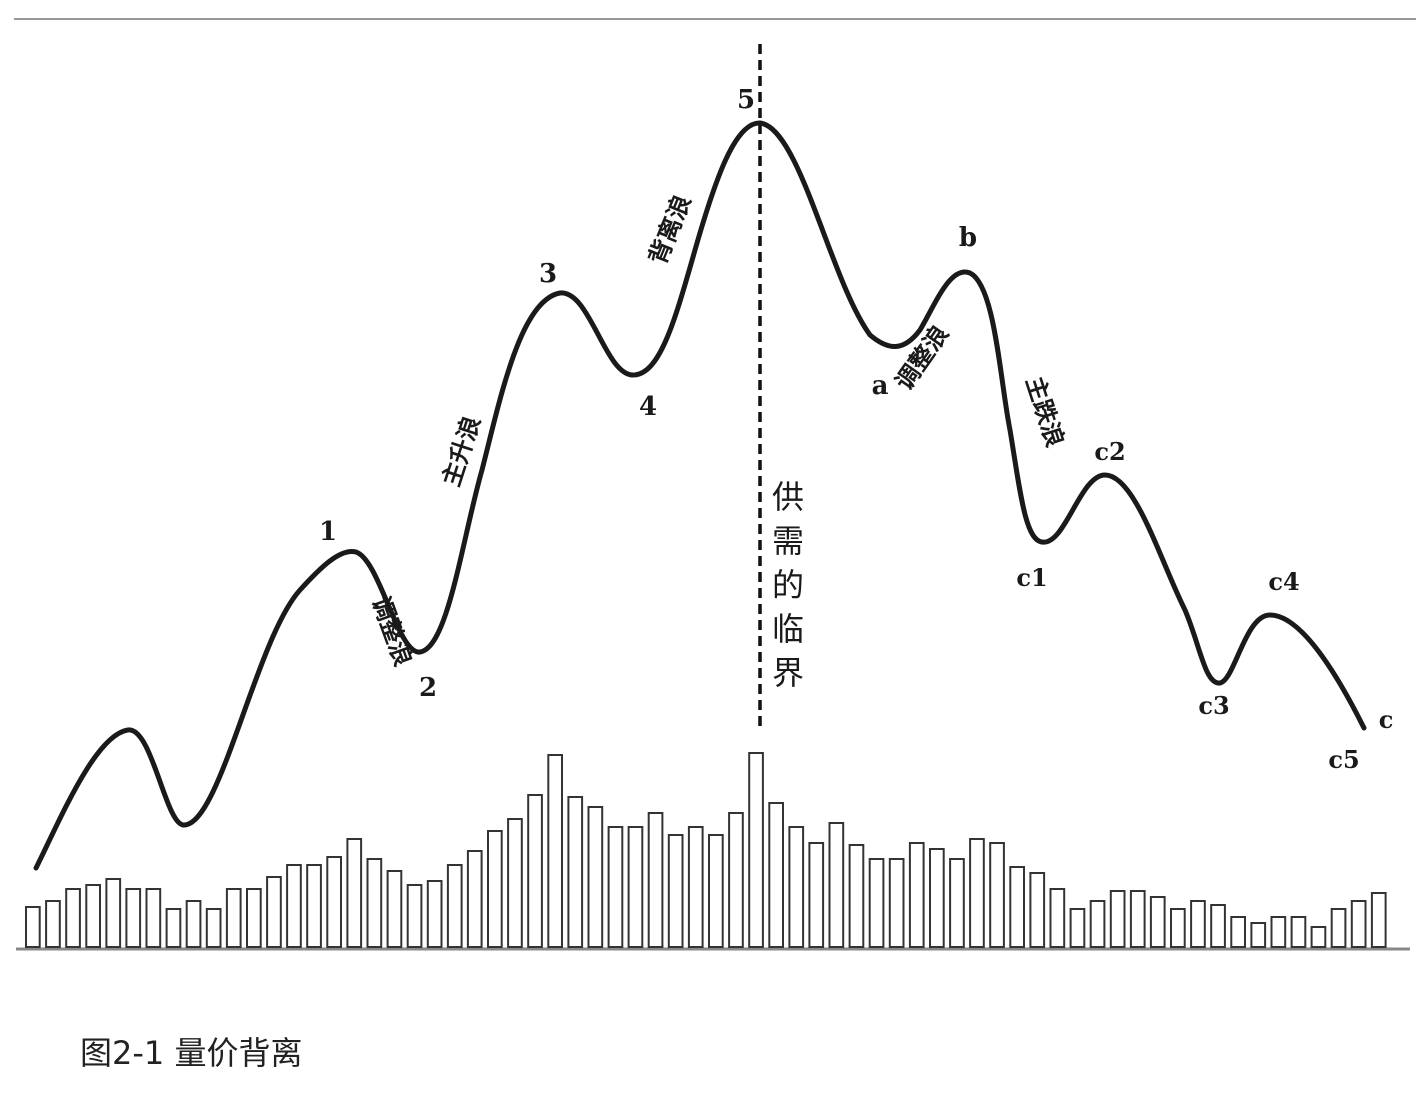 This screenshot has width=1416, height=1106. I want to click on wave-label-c3: c3, so click(1213, 705).